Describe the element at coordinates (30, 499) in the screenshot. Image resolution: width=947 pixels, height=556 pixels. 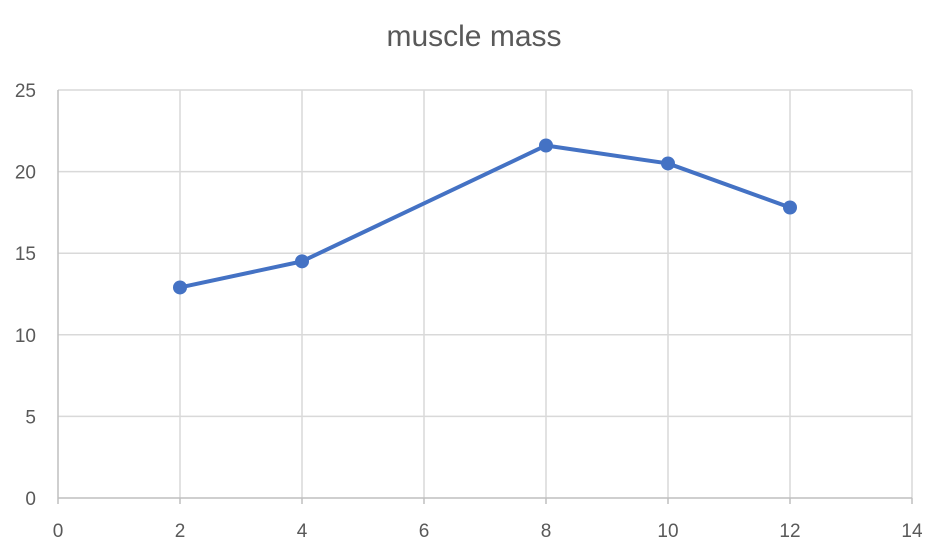
I see `y-tick-label: 0` at that location.